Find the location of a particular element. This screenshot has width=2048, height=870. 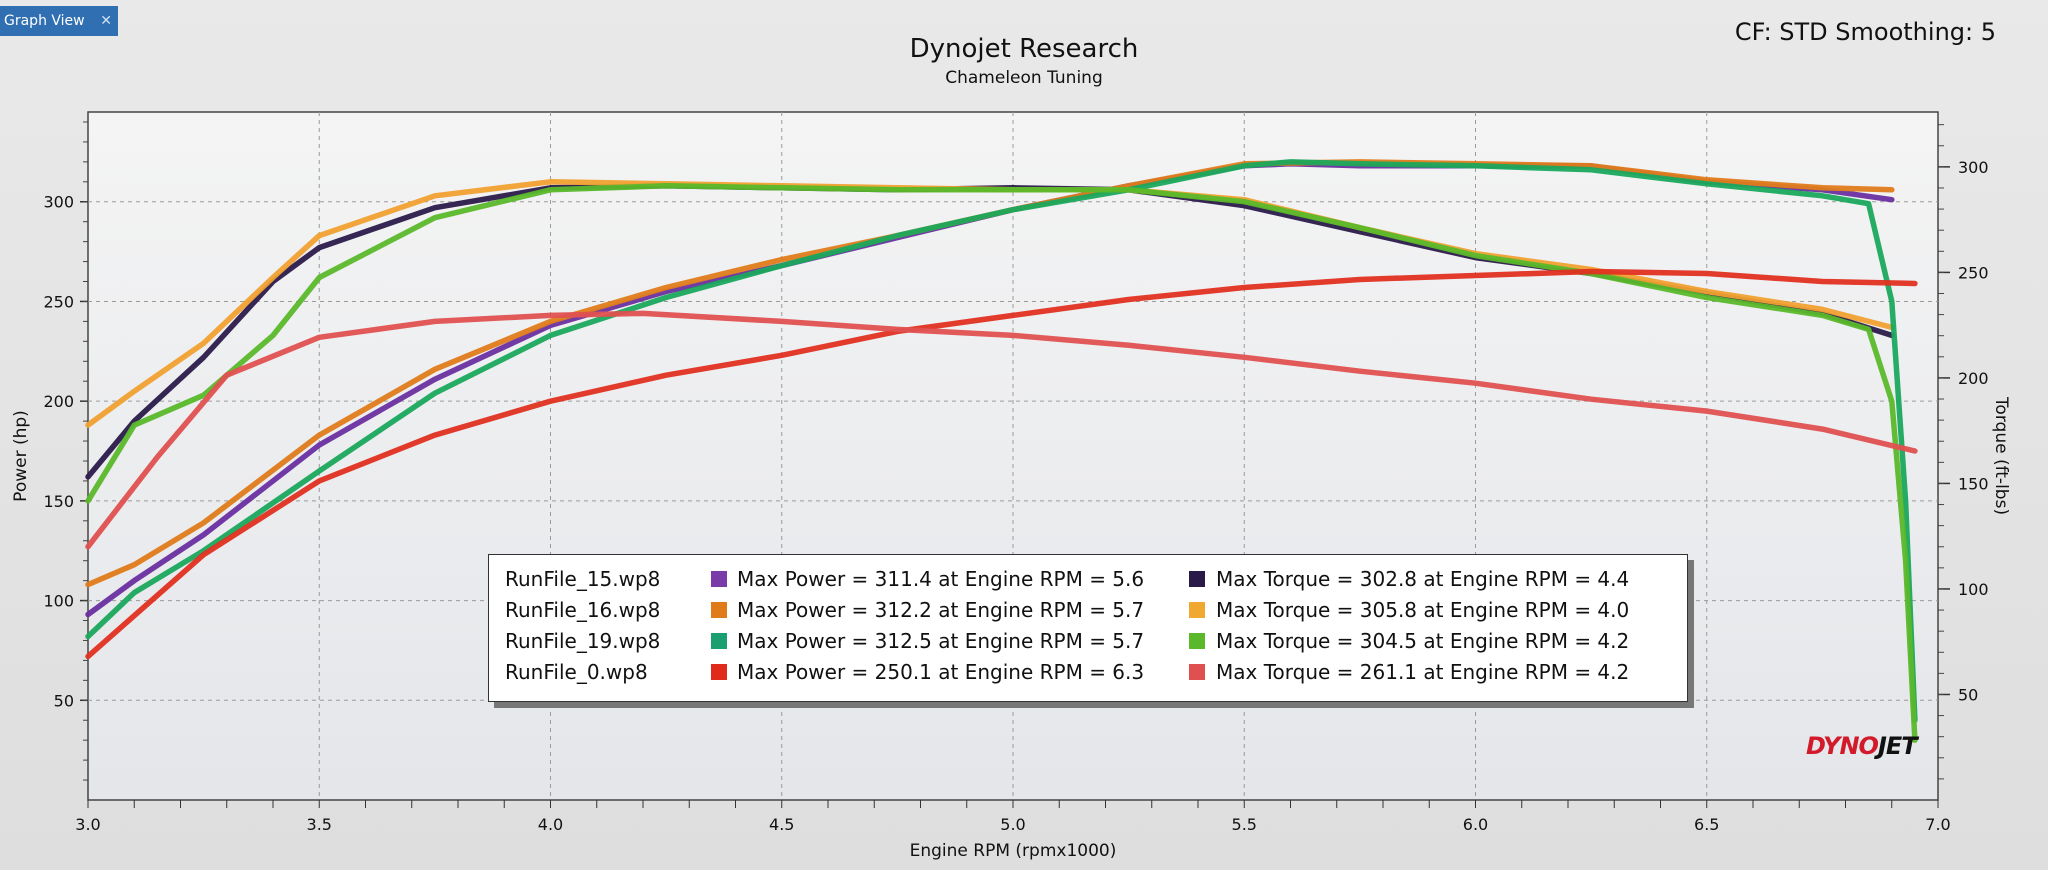

y-right-tick-label: 300 is located at coordinates (1973, 167).